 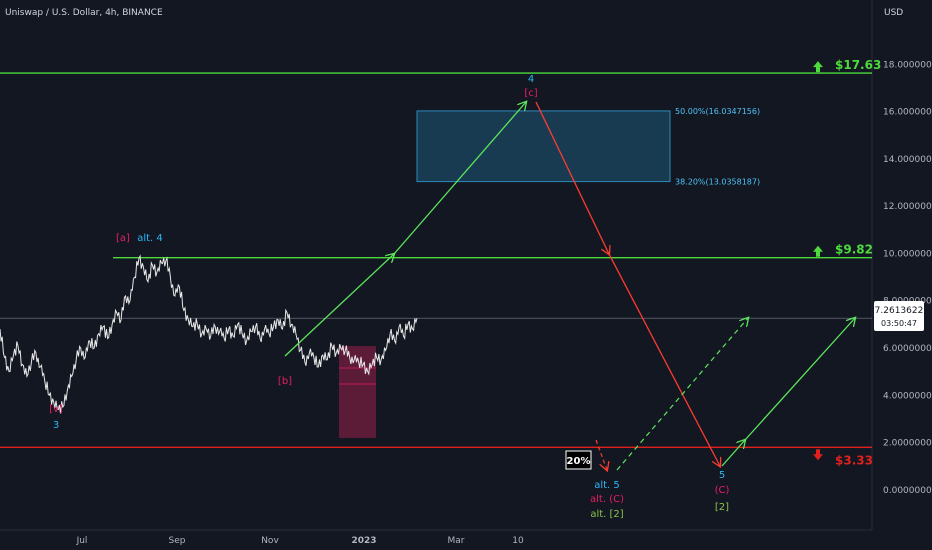 I want to click on price-series-line, so click(x=209, y=334).